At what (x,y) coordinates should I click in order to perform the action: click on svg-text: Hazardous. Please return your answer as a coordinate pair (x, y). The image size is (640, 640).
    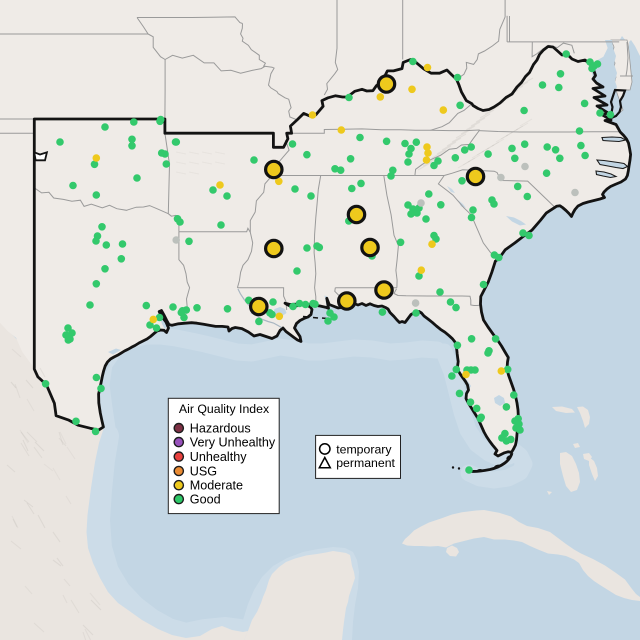
    Looking at the image, I should click on (220, 429).